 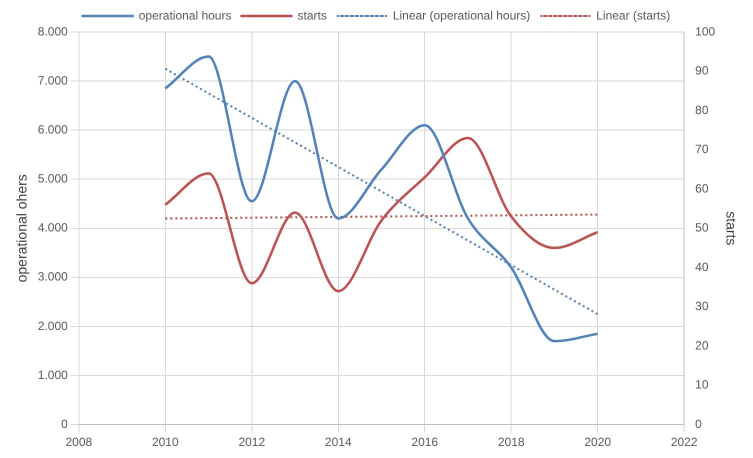 I want to click on y-tick-label: 8.000, so click(x=53, y=31).